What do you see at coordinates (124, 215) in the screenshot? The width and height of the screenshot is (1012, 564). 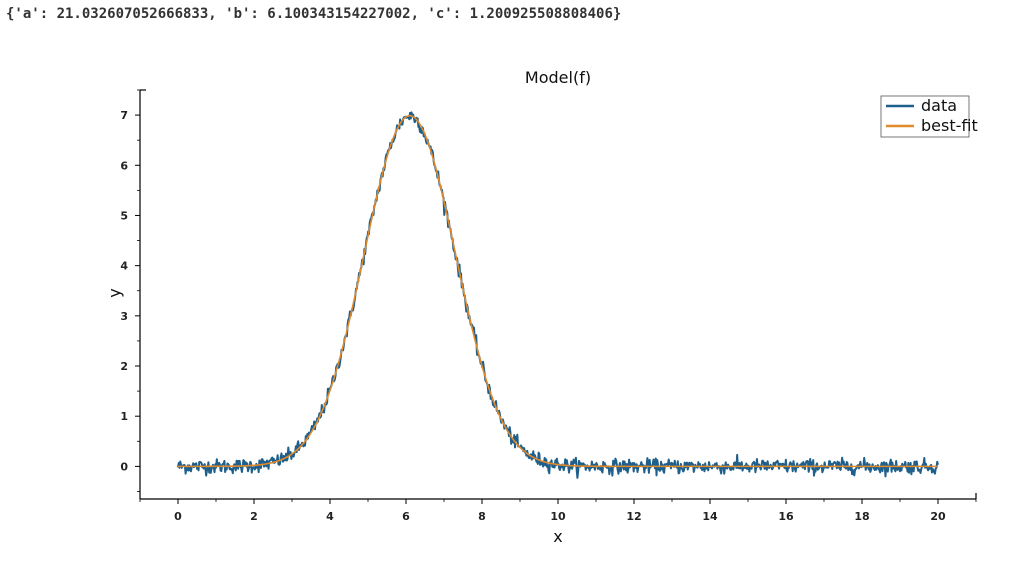 I see `y-tick-label: 5` at bounding box center [124, 215].